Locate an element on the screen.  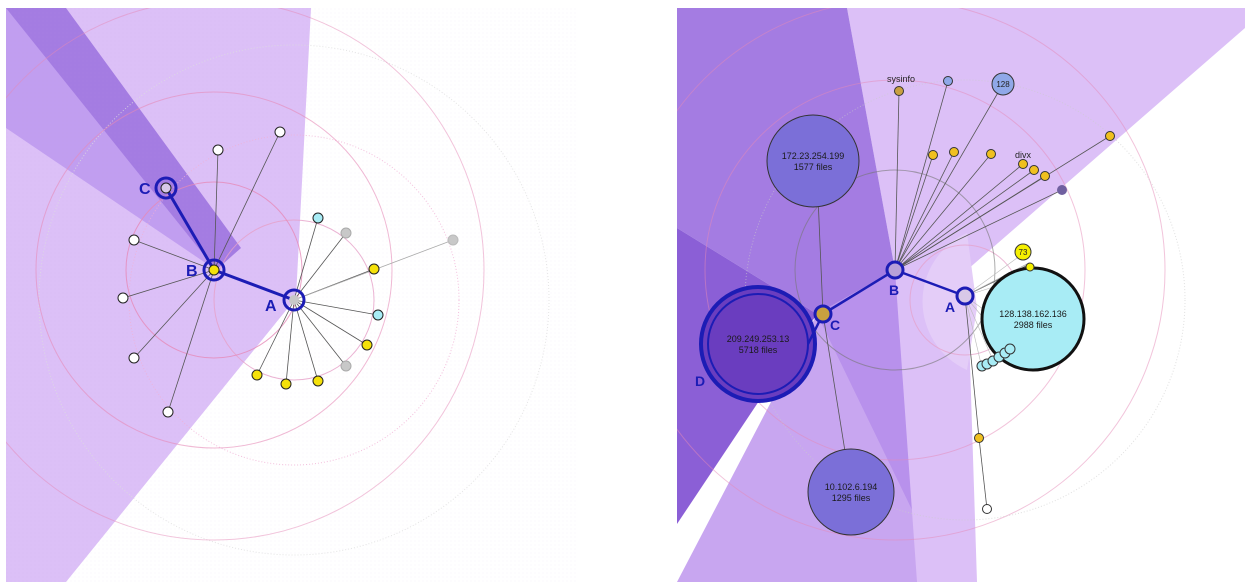
wedge-light-top is located at coordinates (1046, 139).